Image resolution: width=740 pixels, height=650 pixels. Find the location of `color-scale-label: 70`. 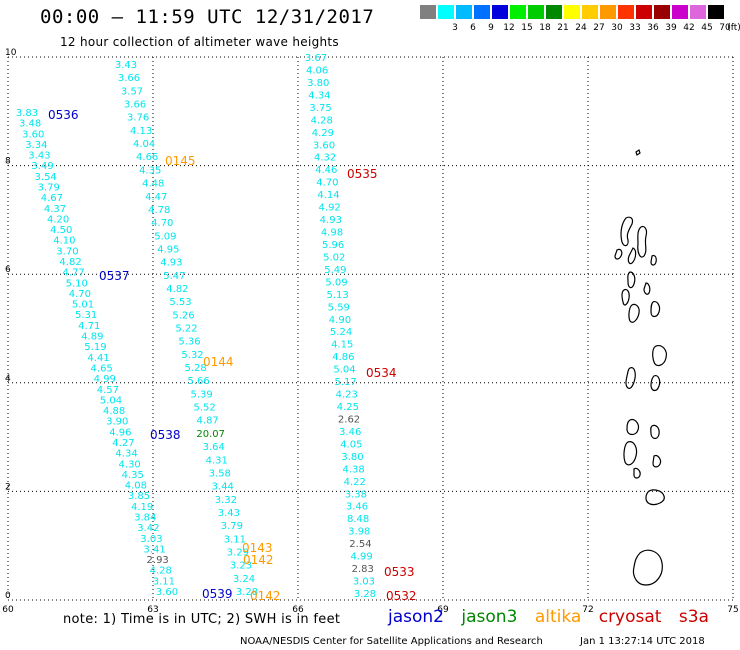

color-scale-label: 70 is located at coordinates (725, 28).